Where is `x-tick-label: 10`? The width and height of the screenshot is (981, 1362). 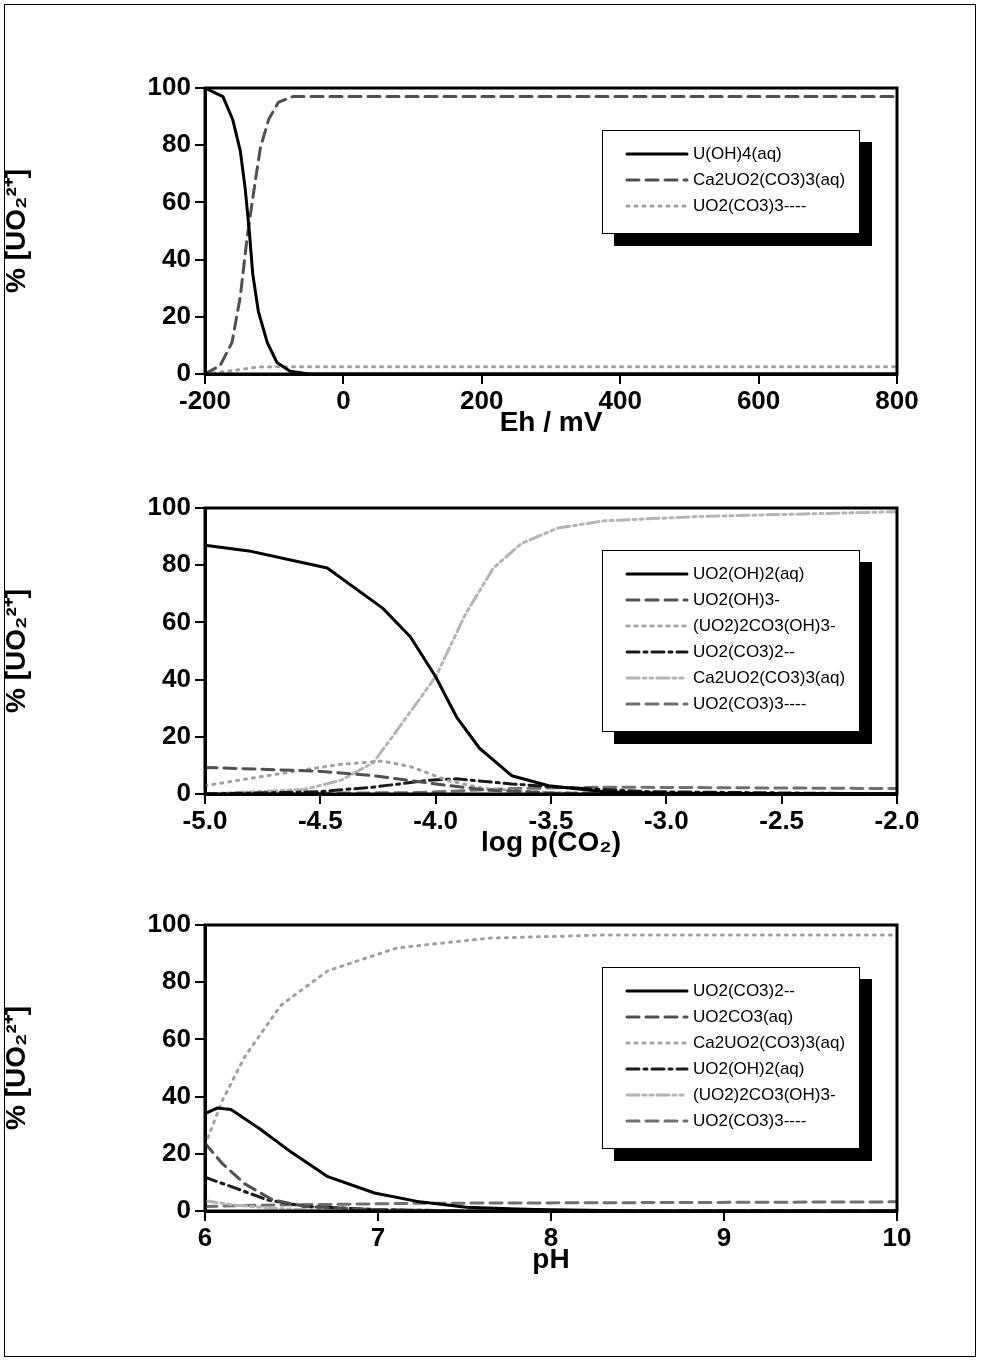 x-tick-label: 10 is located at coordinates (897, 1236).